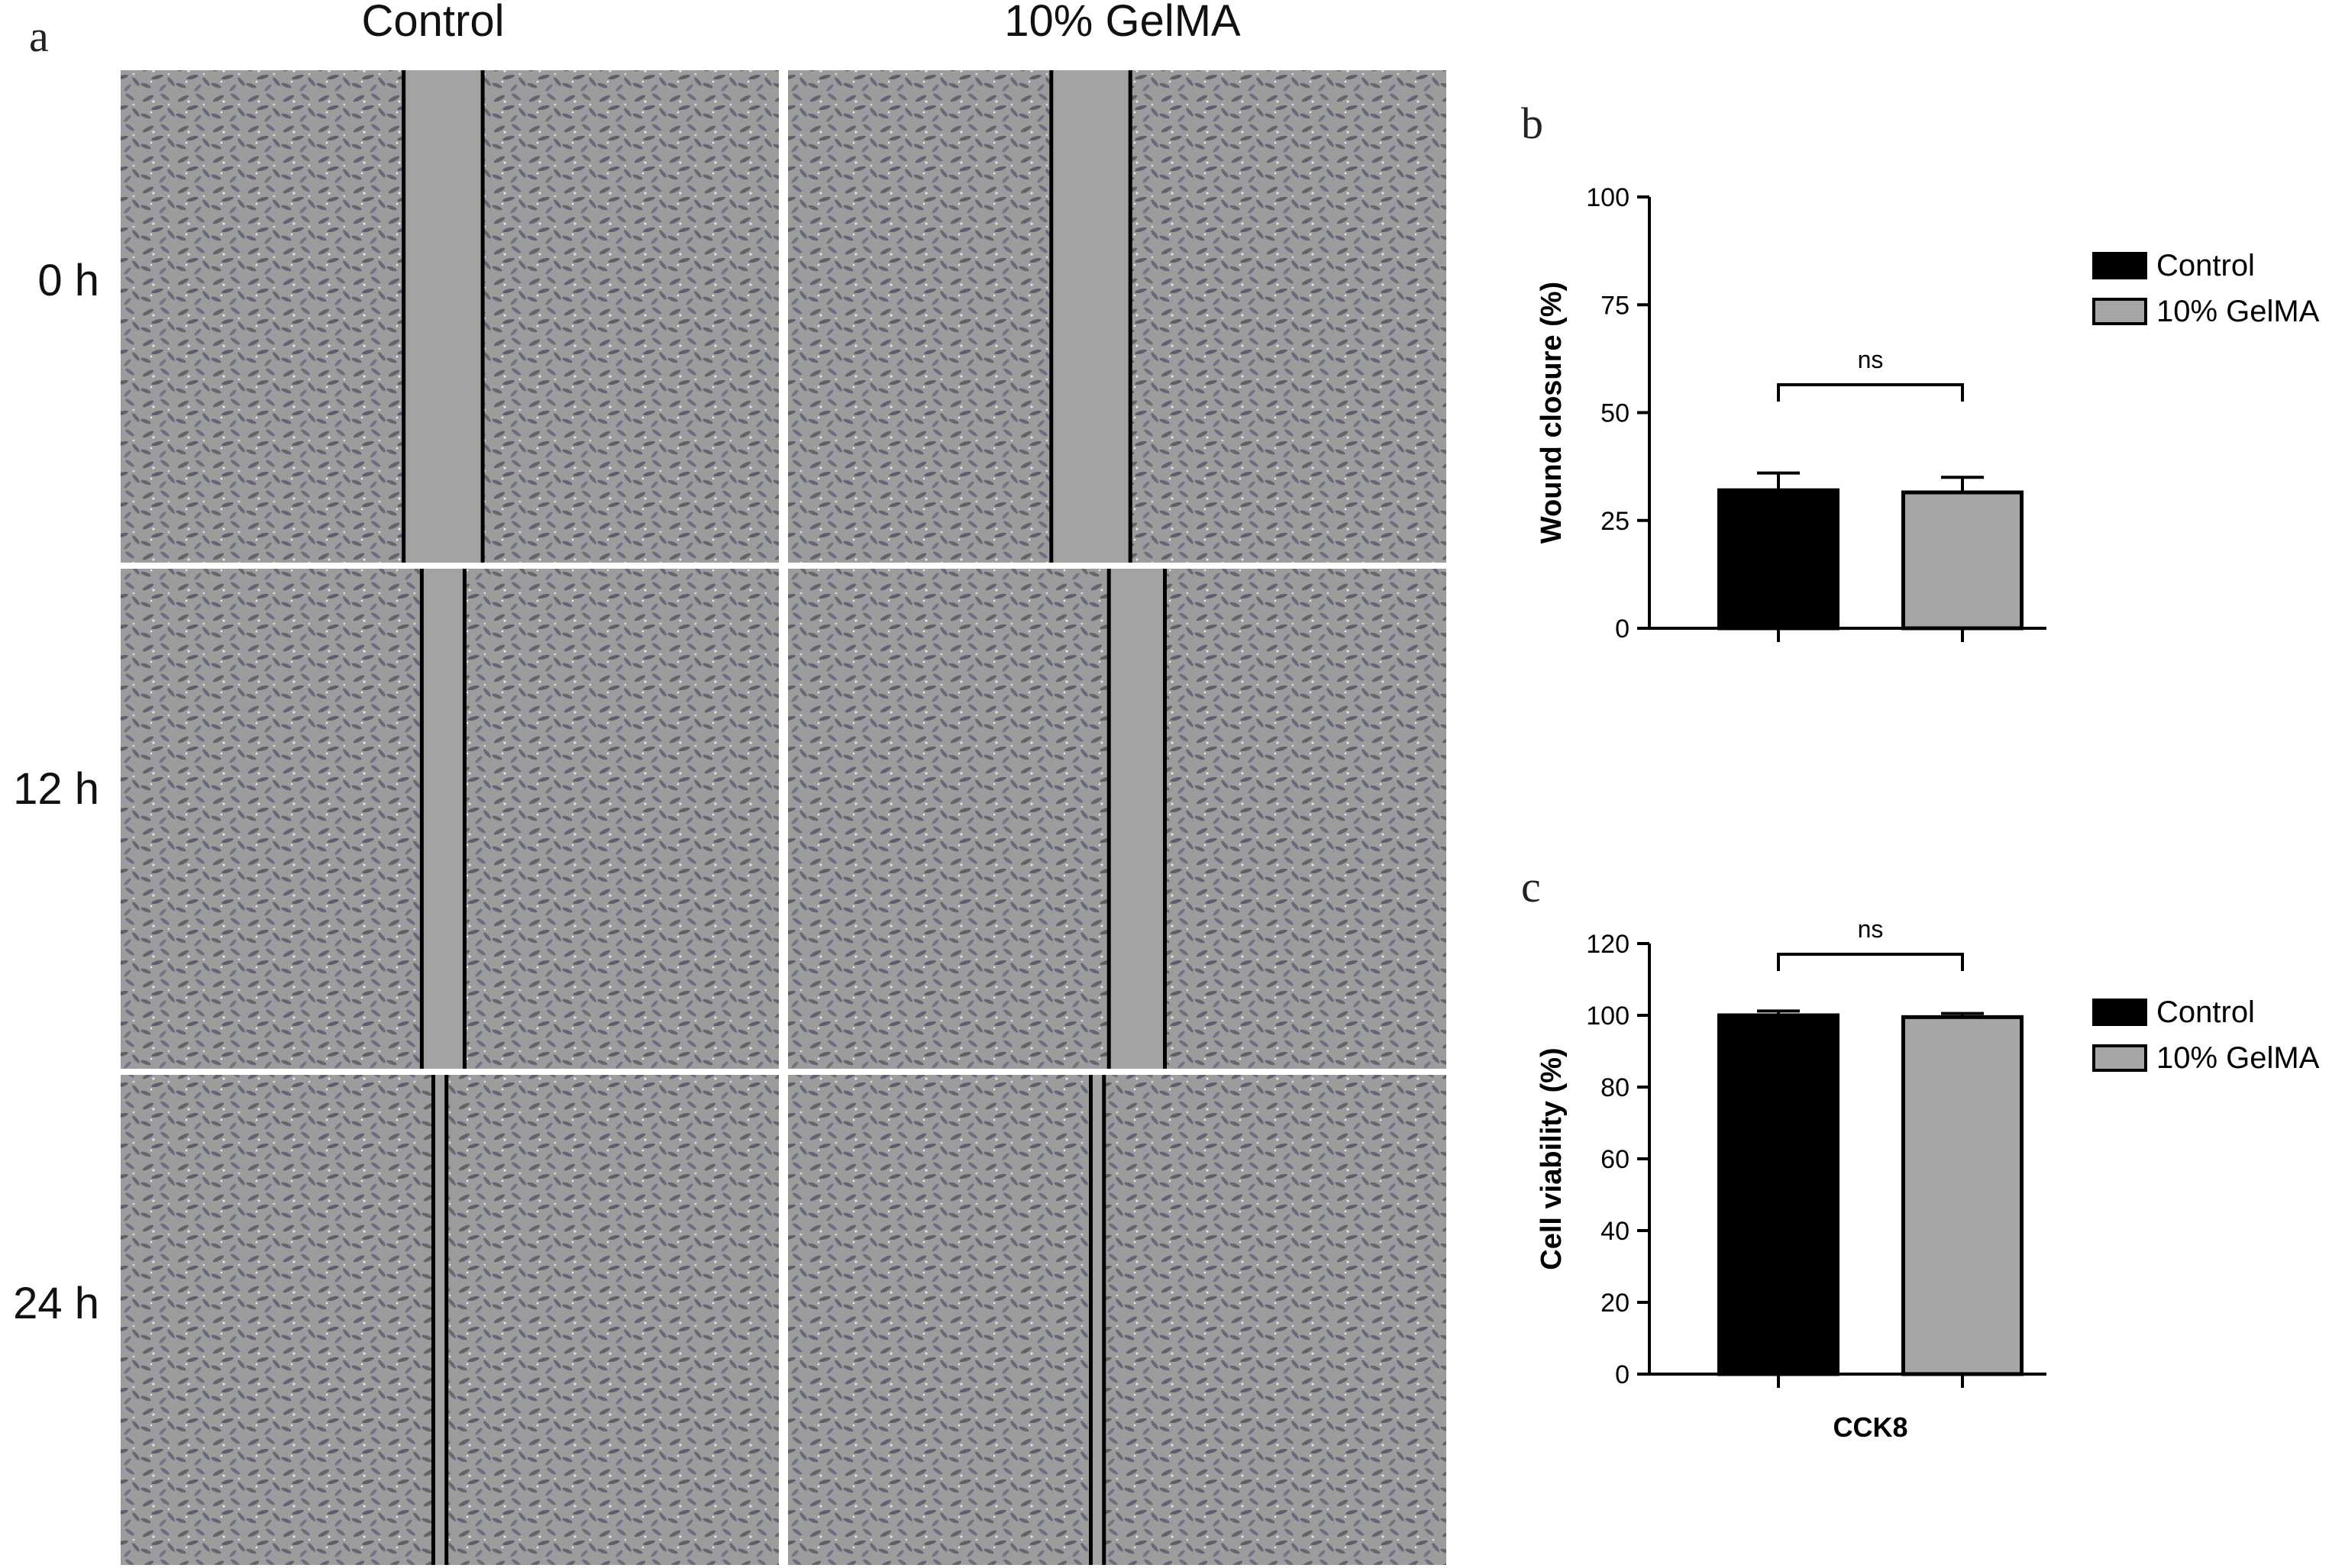 Image resolution: width=2345 pixels, height=1568 pixels. What do you see at coordinates (56, 789) in the screenshot?
I see `row-label-12h: 12 h` at bounding box center [56, 789].